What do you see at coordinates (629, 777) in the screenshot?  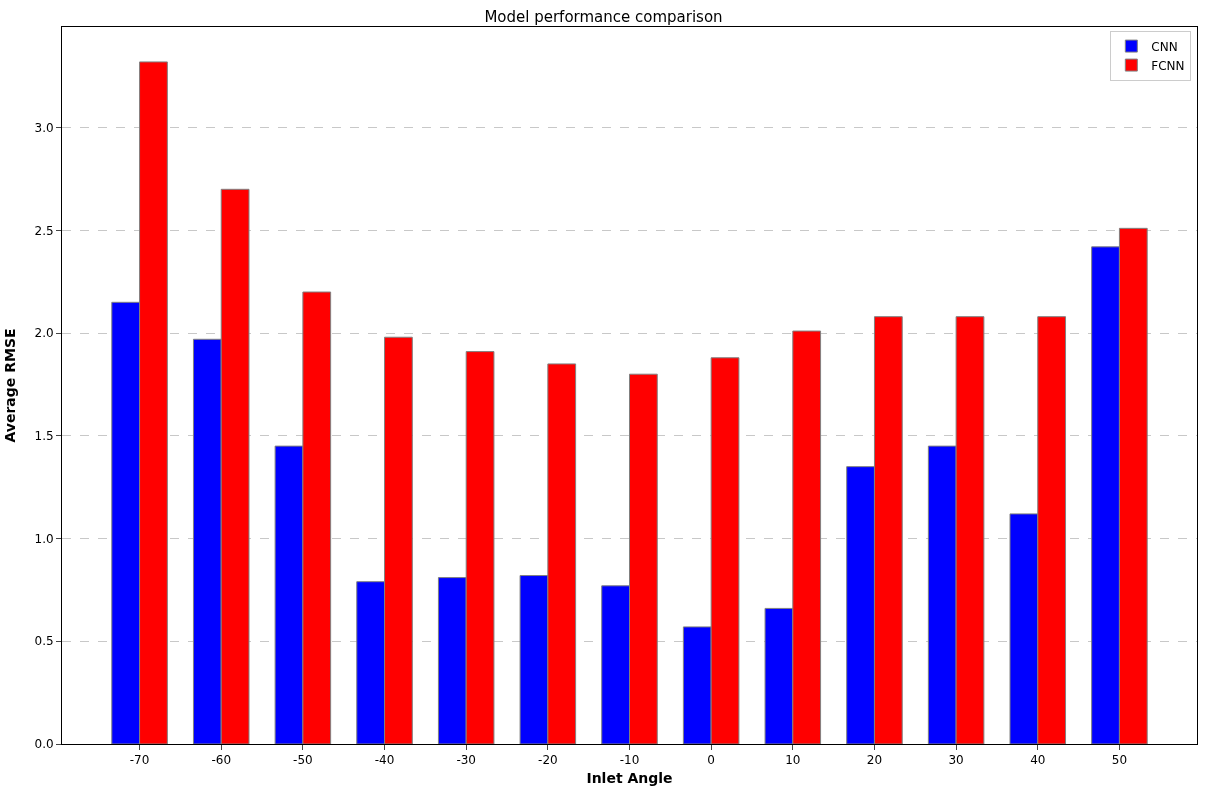 I see `x-axis-title: Inlet Angle` at bounding box center [629, 777].